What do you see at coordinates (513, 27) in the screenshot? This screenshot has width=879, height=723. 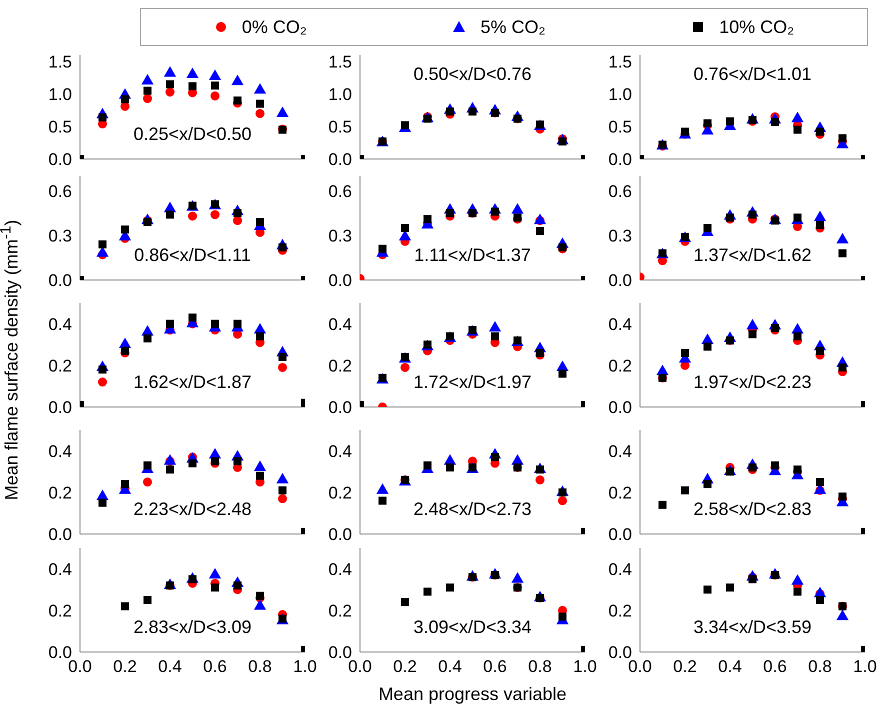 I see `legend-label: 5% CO₂` at bounding box center [513, 27].